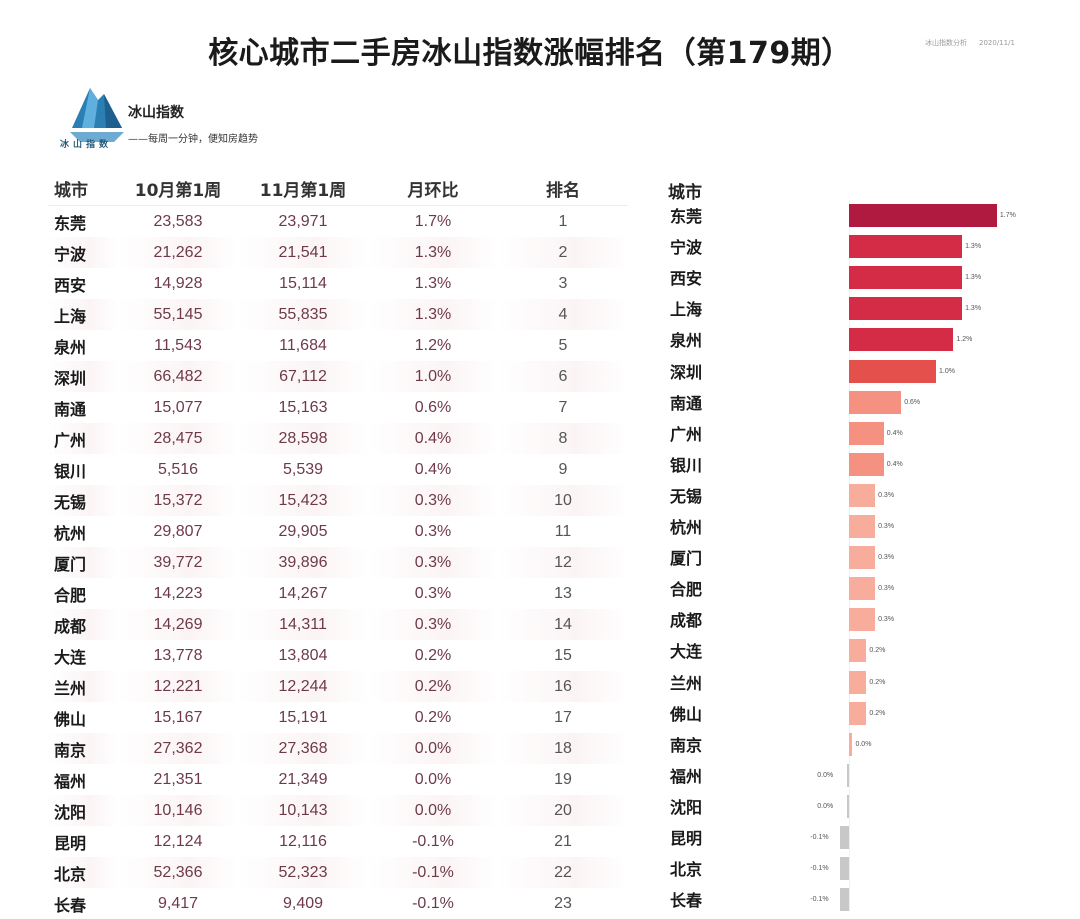  What do you see at coordinates (83, 376) in the screenshot?
I see `cell-city: 深圳` at bounding box center [83, 376].